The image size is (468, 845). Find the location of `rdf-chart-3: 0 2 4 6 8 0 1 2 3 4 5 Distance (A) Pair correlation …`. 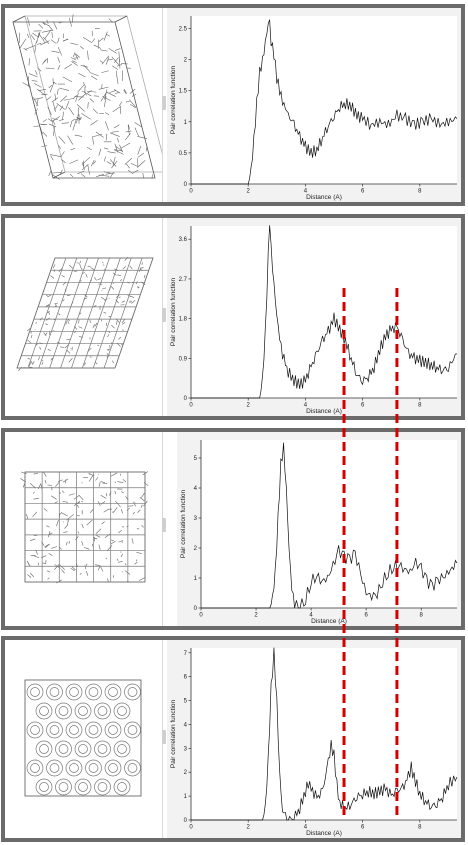

rdf-chart-3: 0 2 4 6 8 0 1 2 3 4 5 Distance (A) Pair correlation … is located at coordinates (319, 529).